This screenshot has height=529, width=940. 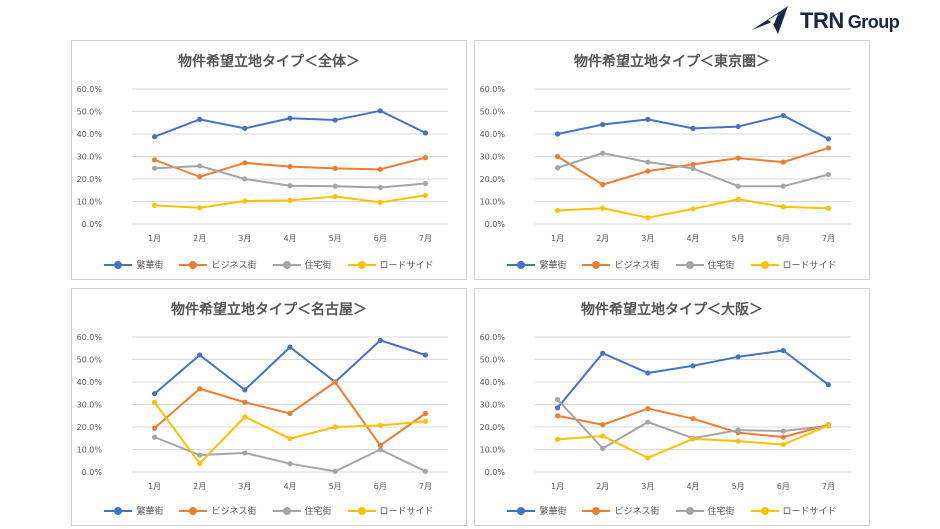 What do you see at coordinates (269, 62) in the screenshot?
I see `chart-title: 物件希望立地タイプ＜全体＞` at bounding box center [269, 62].